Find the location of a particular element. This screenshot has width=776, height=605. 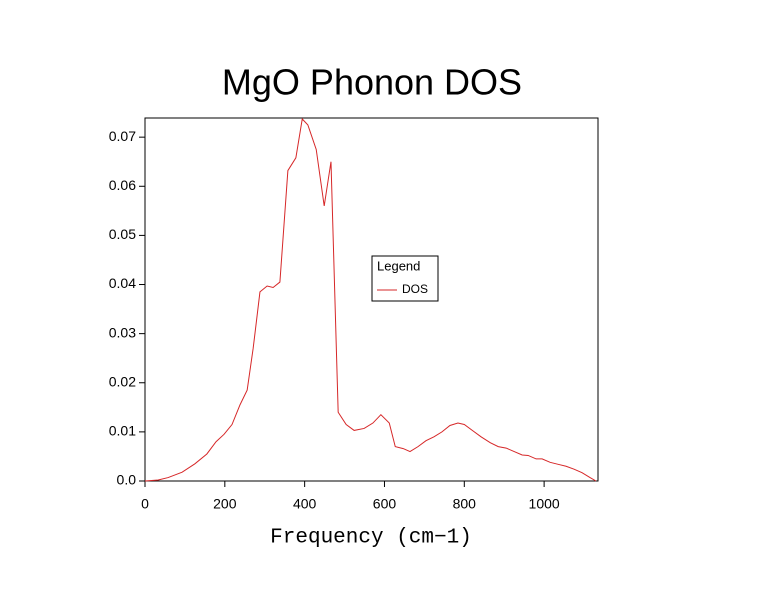

x-tick-label: 0 is located at coordinates (145, 504).